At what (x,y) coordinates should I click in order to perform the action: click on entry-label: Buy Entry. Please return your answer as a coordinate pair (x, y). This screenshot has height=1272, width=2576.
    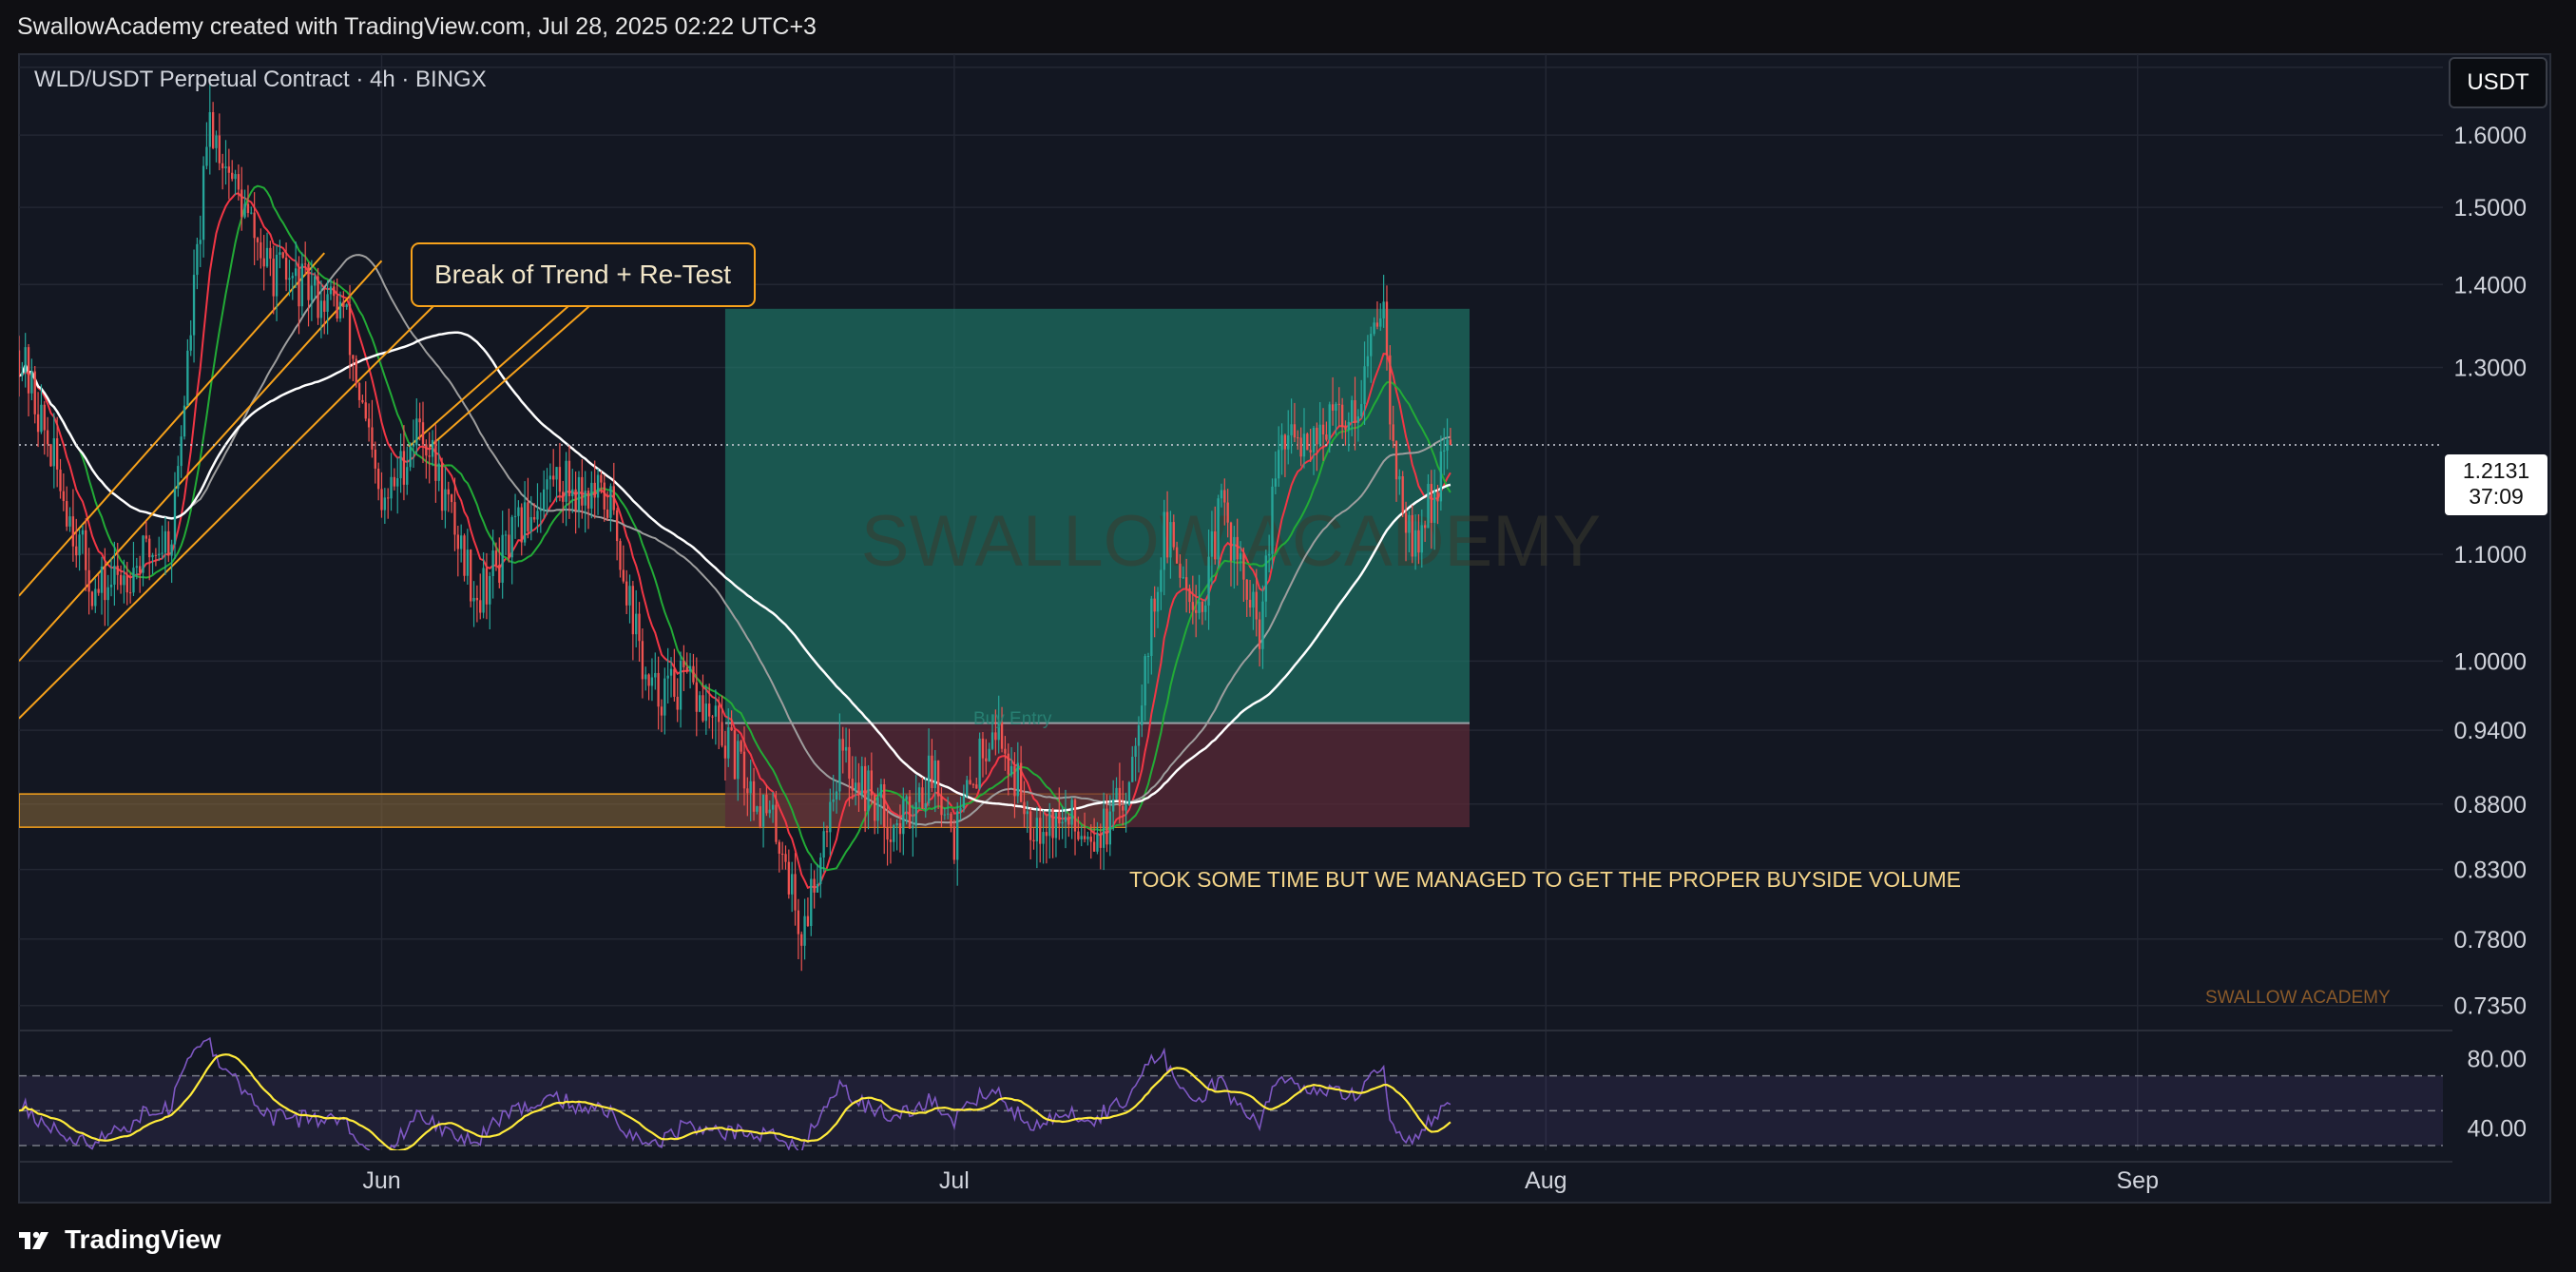
    Looking at the image, I should click on (1013, 719).